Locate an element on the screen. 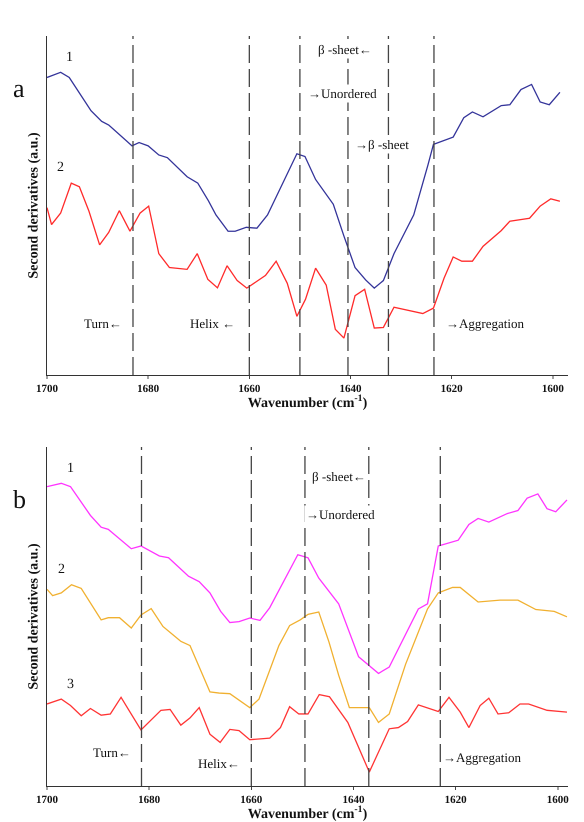 The image size is (584, 822). annotation: →β -sheet is located at coordinates (382, 144).